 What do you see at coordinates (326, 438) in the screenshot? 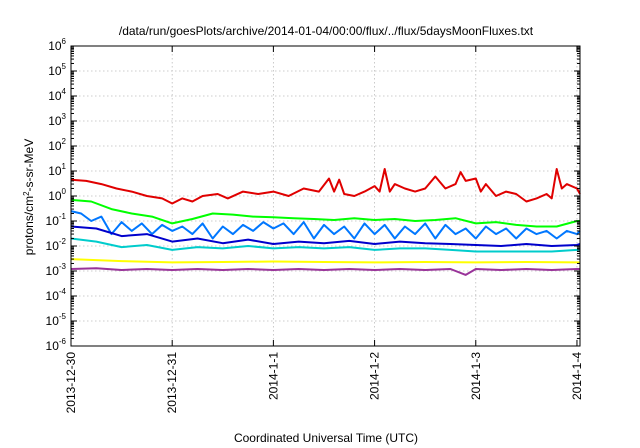
I see `x-axis-label: Coordinated Universal Time (UTC)` at bounding box center [326, 438].